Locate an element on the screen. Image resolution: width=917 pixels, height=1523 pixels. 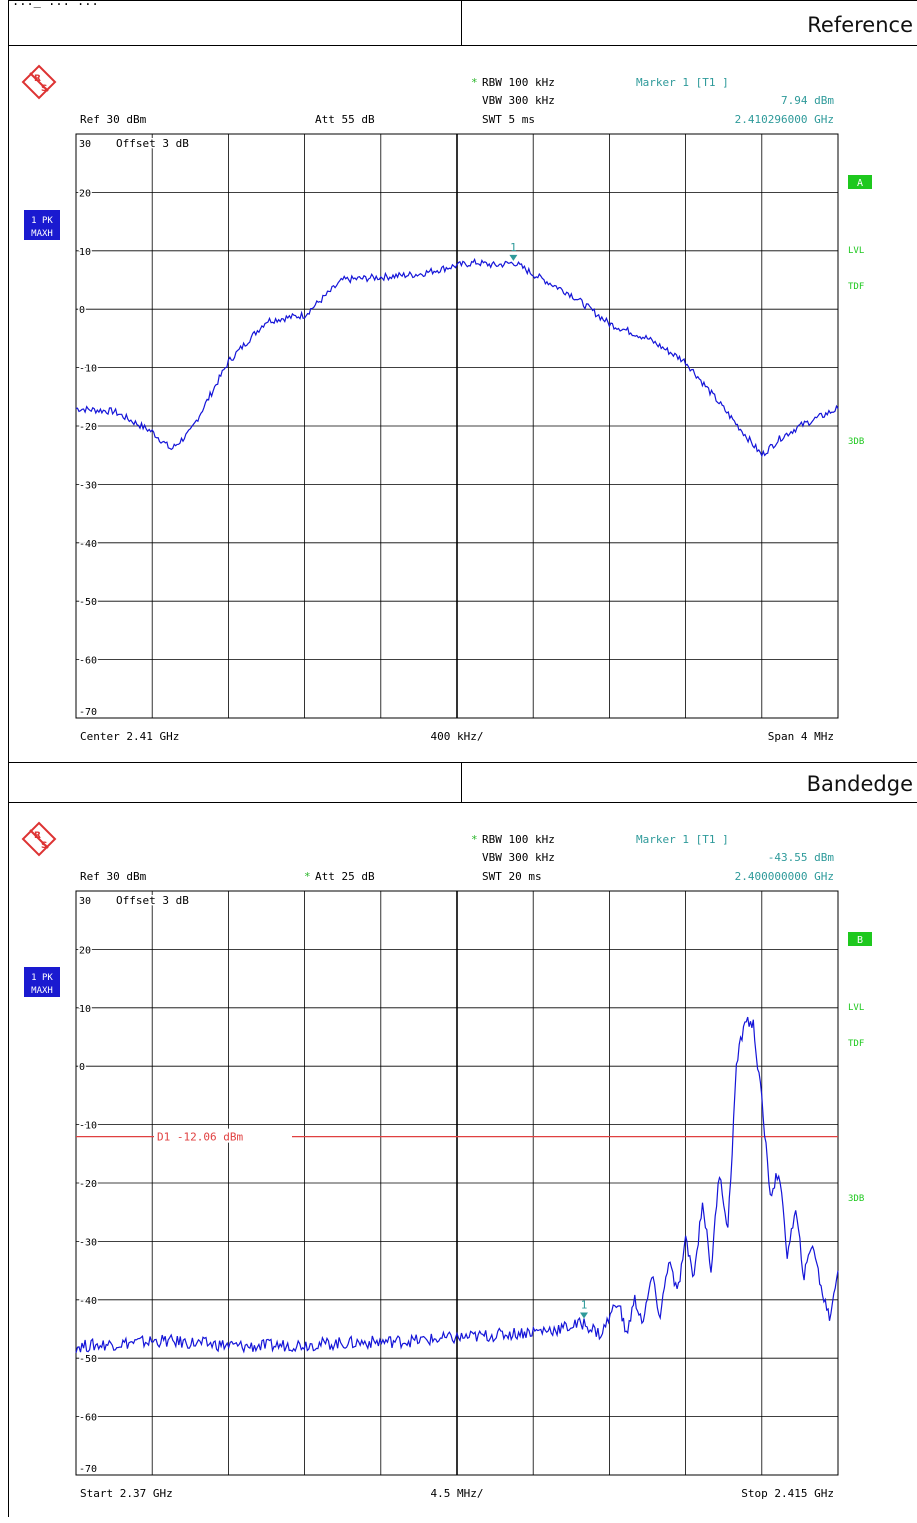
marker-level: -43.55 dBm is located at coordinates (801, 857).